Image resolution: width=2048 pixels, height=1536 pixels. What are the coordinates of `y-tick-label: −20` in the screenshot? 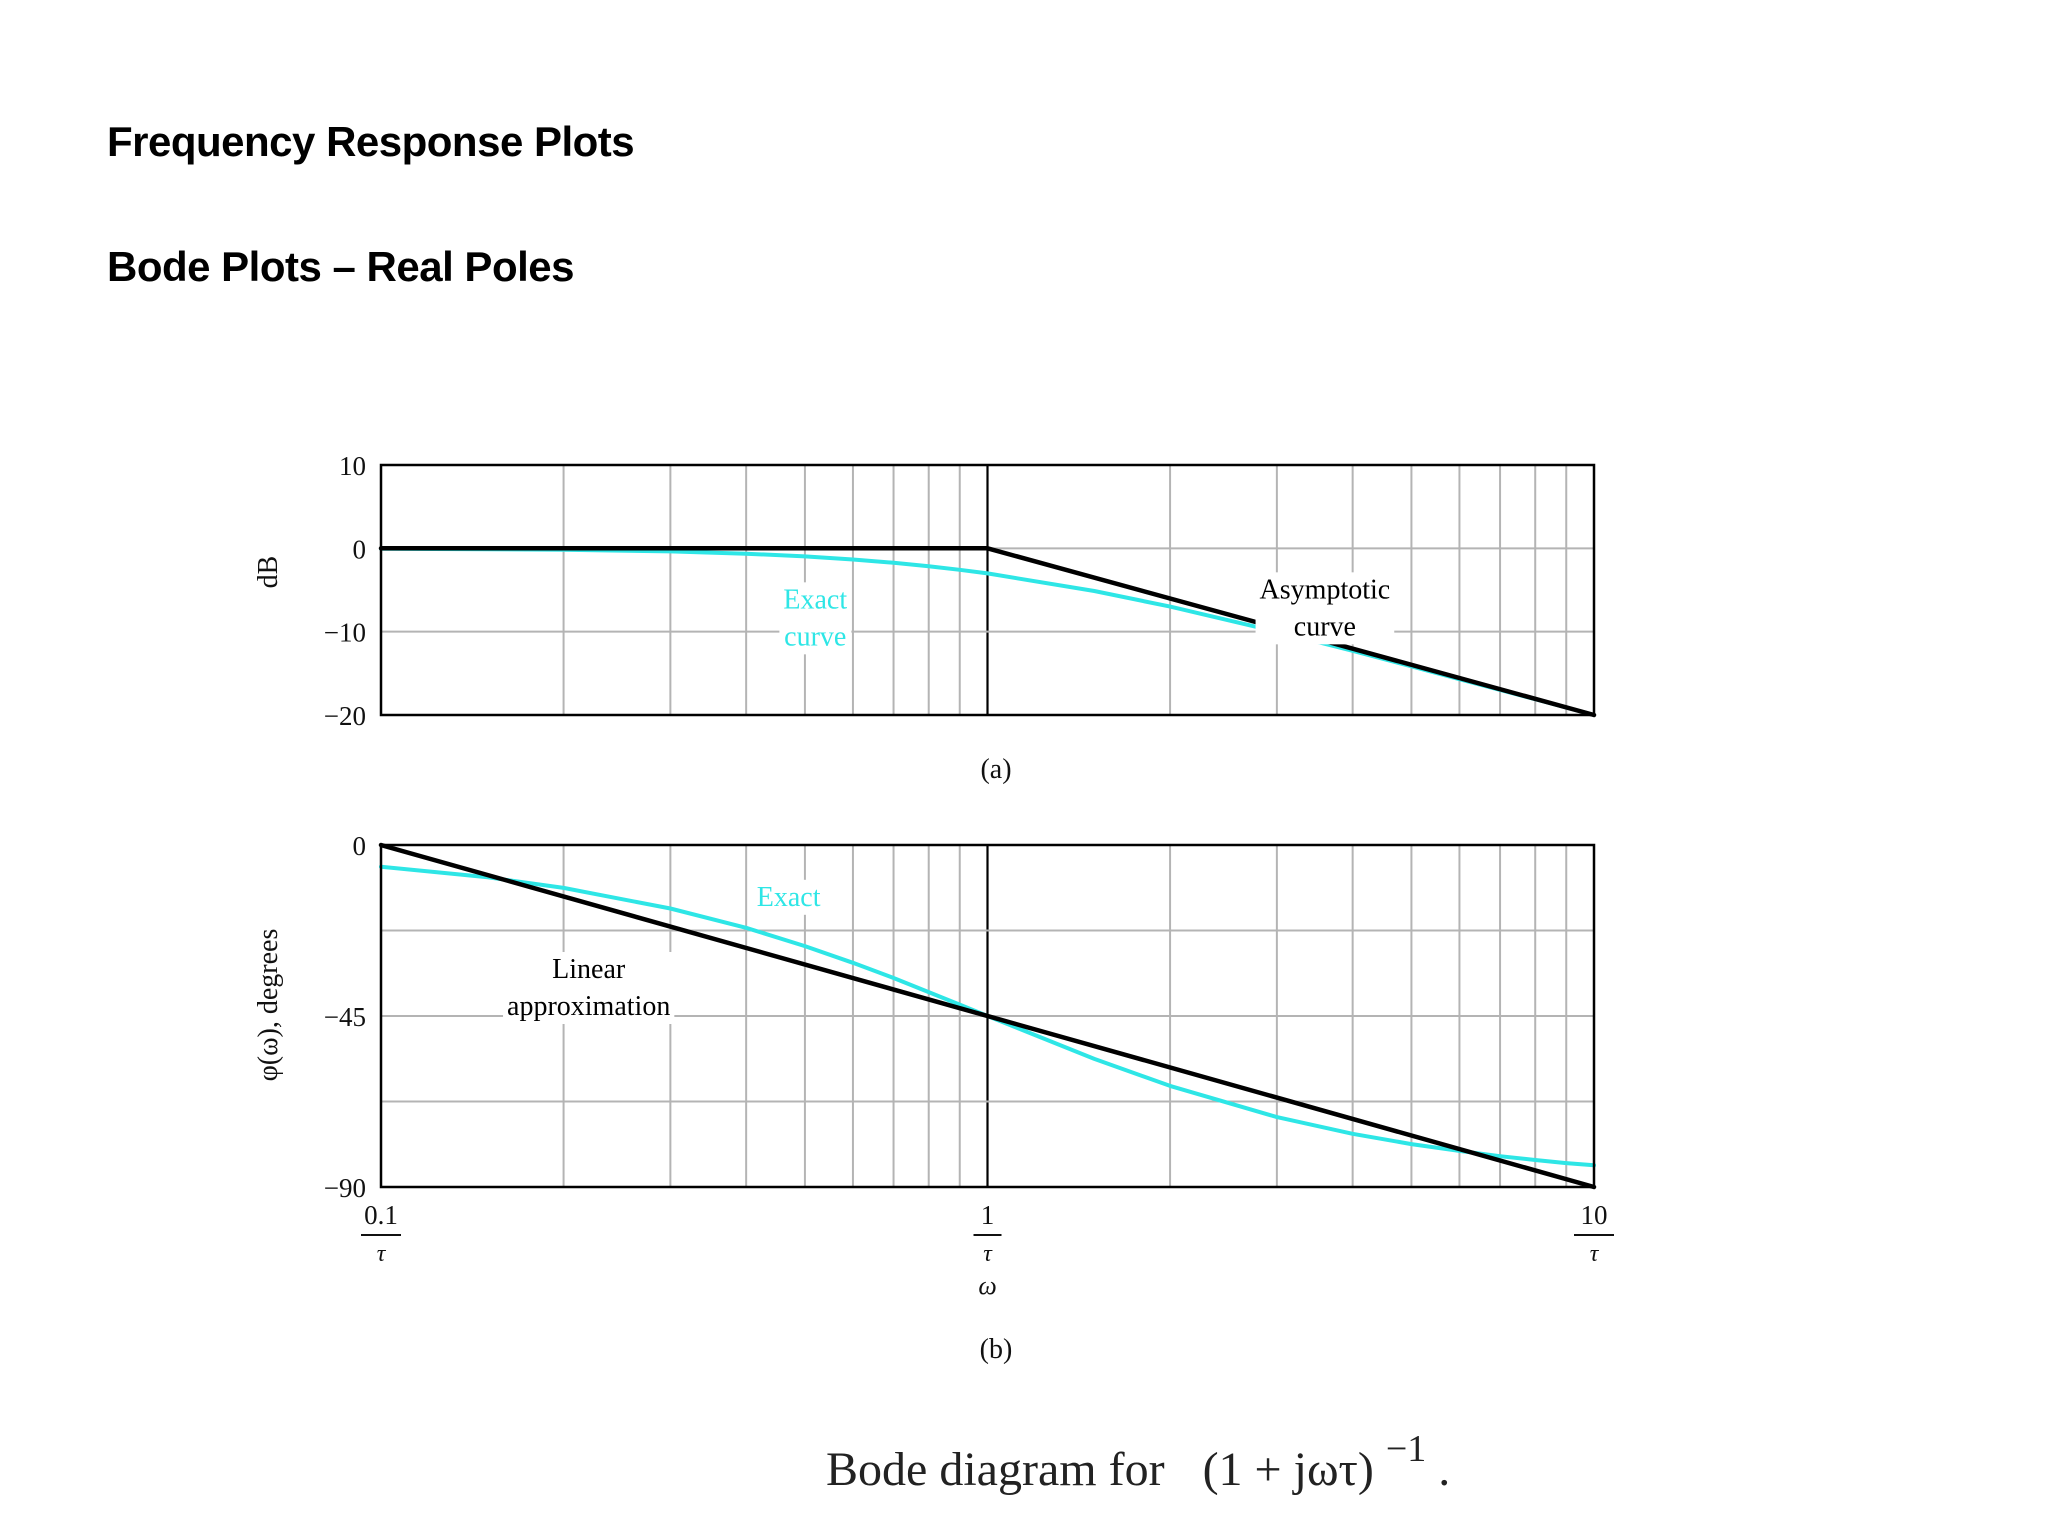 It's located at (345, 716).